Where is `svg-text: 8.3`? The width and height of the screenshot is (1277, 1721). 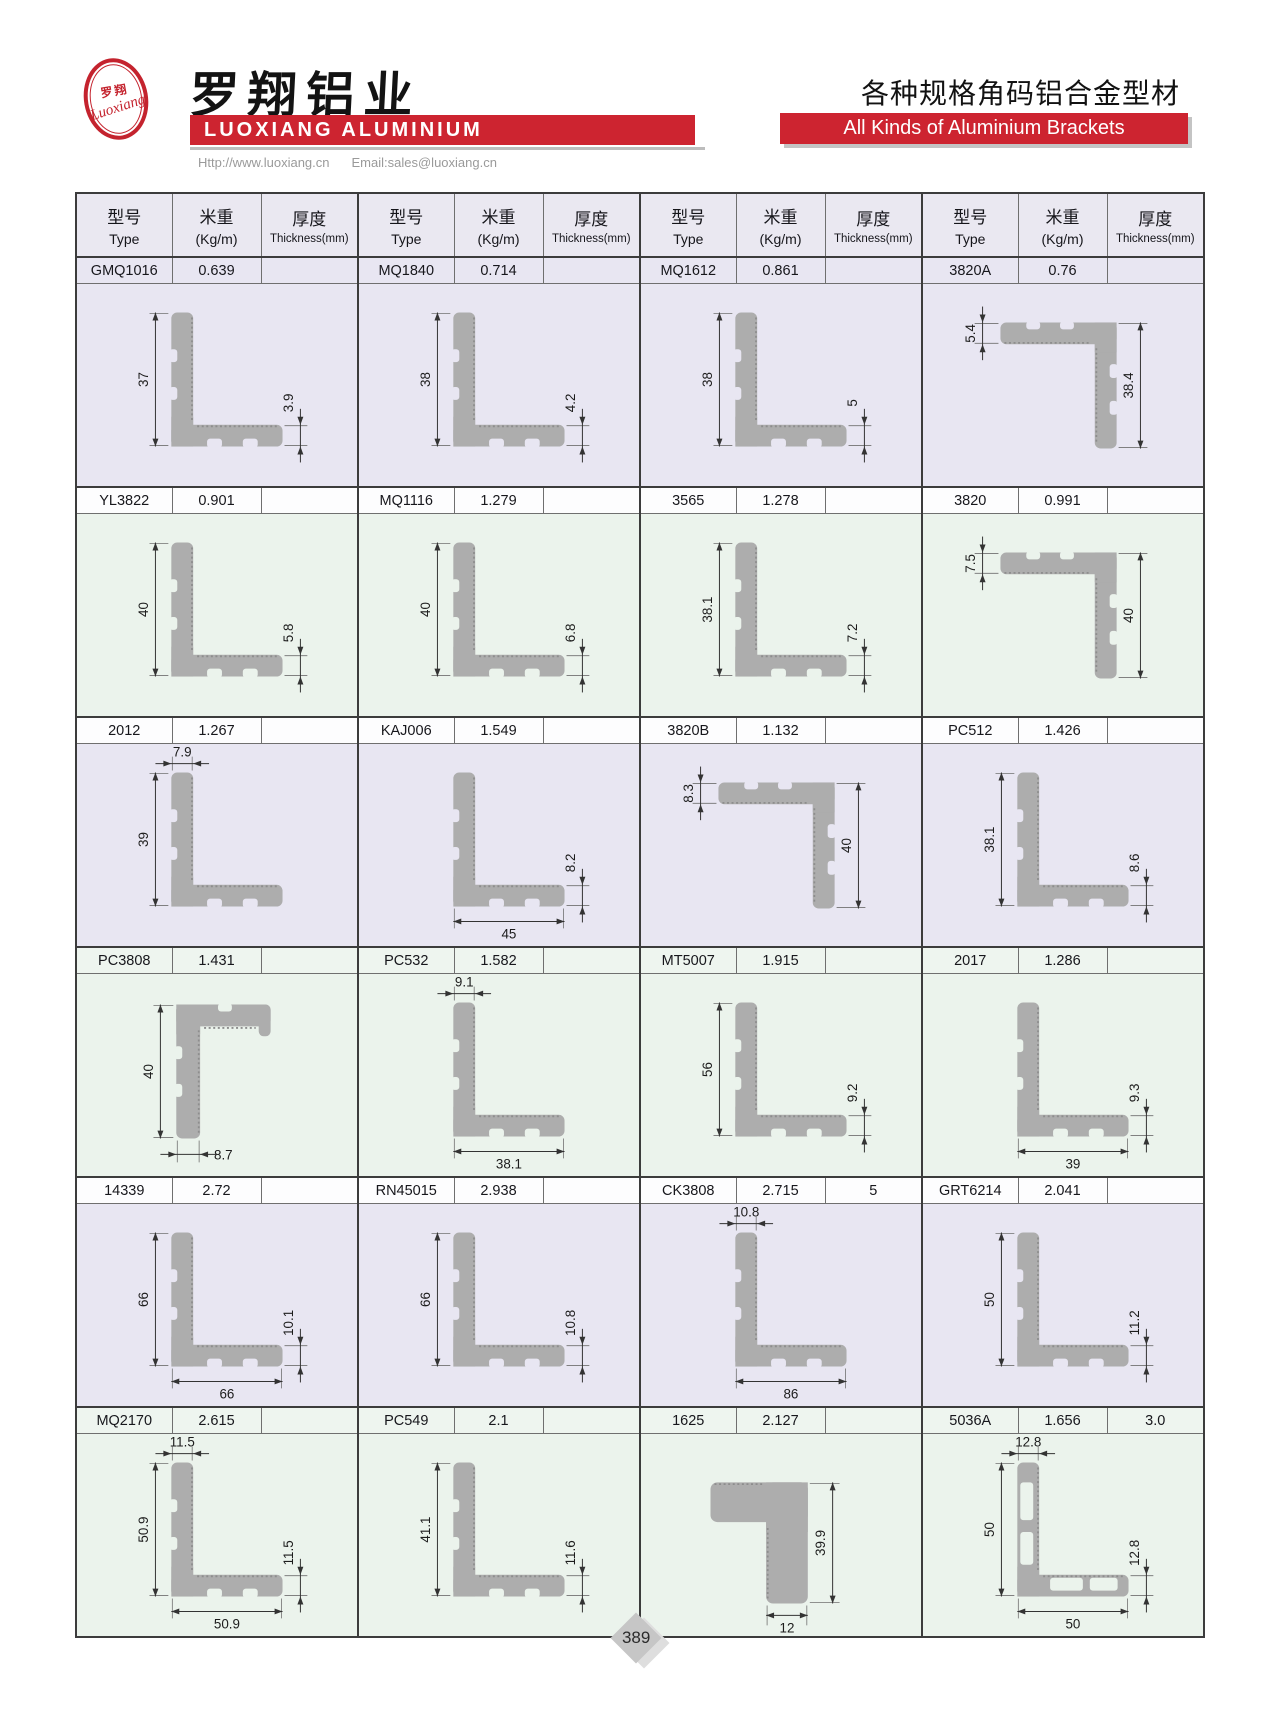 svg-text: 8.3 is located at coordinates (688, 793).